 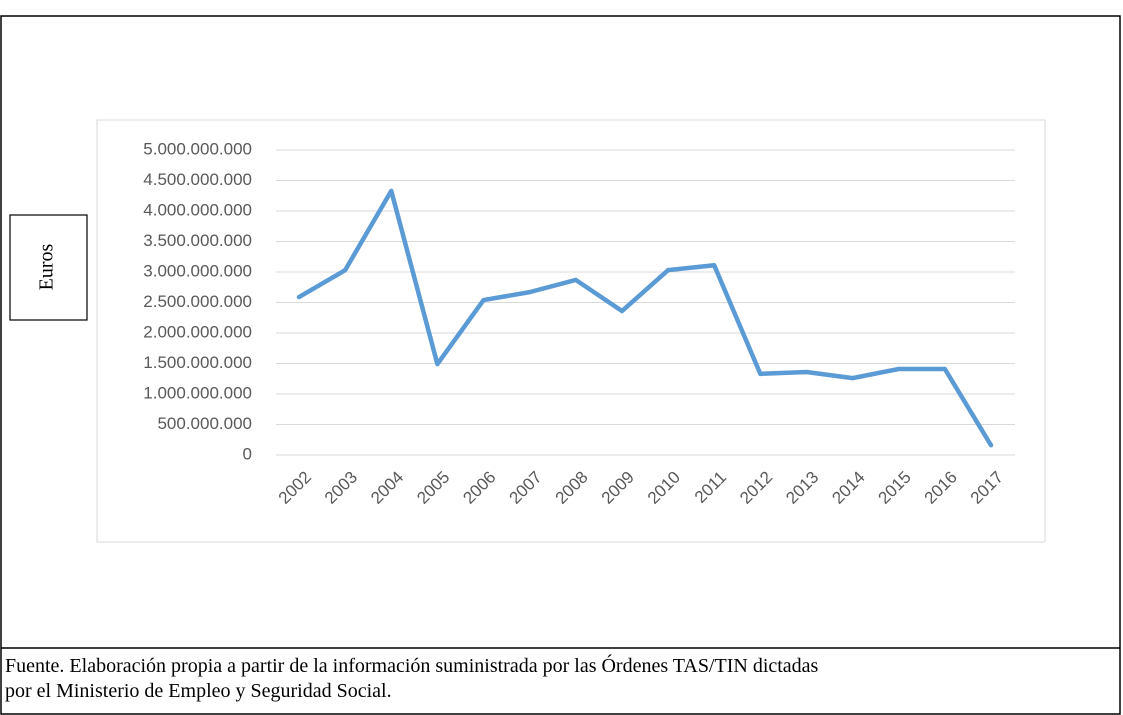 I want to click on y-tick-label: 4.500.000.000, so click(x=197, y=179).